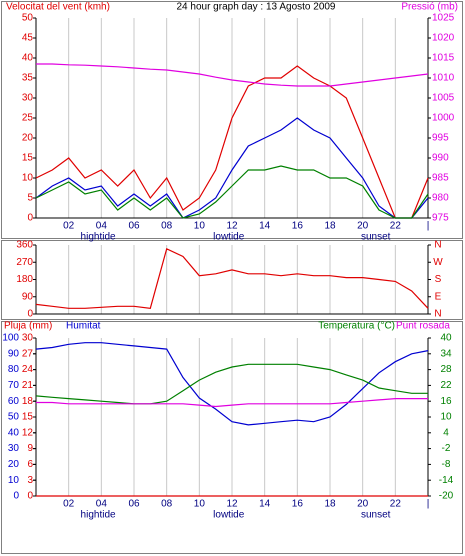 The image size is (465, 556). I want to click on y2-tick-label: 980, so click(440, 198).